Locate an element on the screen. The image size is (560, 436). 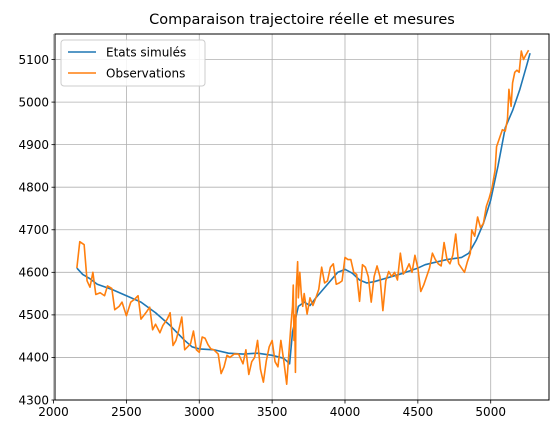
x-tick-label: 3500 is located at coordinates (272, 412).